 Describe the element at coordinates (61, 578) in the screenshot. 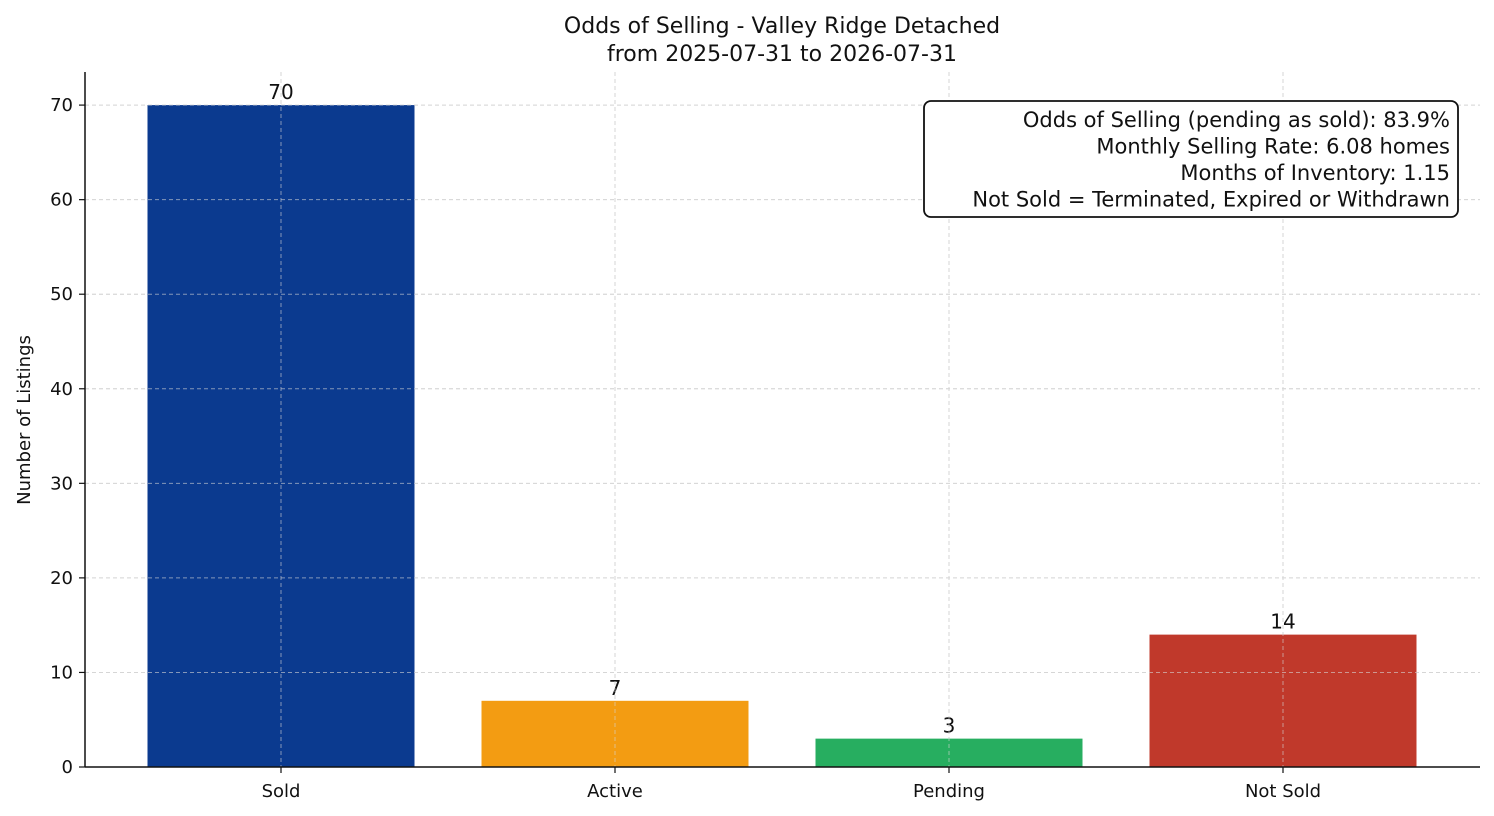

I see `y-tick-label: 20` at that location.